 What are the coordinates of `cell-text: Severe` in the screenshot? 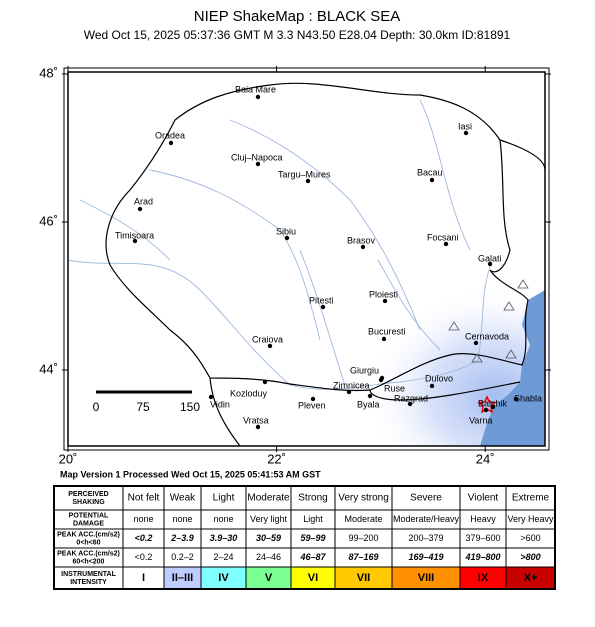 It's located at (426, 498).